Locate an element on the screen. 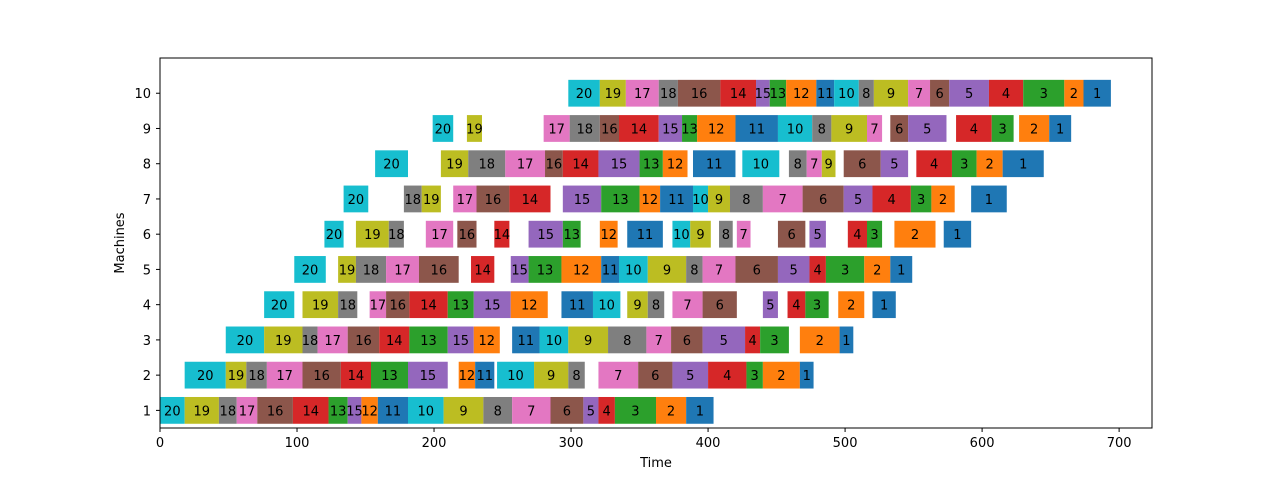 Image resolution: width=1280 pixels, height=480 pixels. task-label: 7 is located at coordinates (687, 306).